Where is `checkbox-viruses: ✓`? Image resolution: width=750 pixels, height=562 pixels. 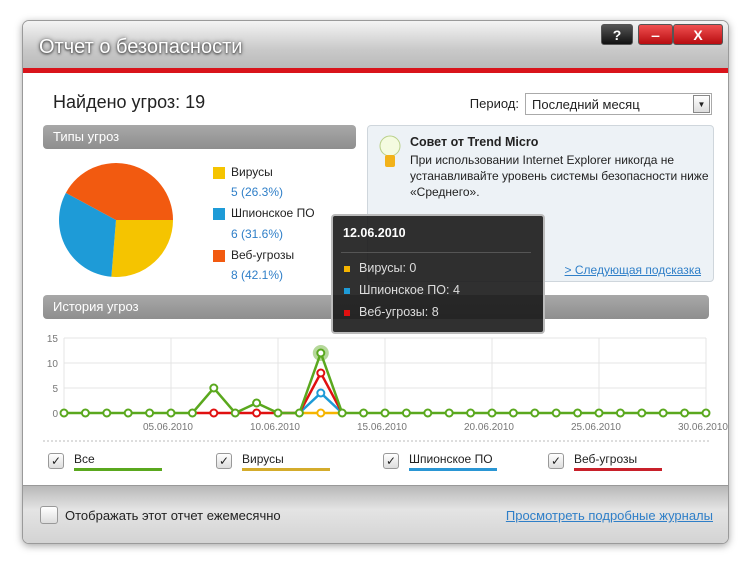
checkbox-viruses: ✓ is located at coordinates (224, 461).